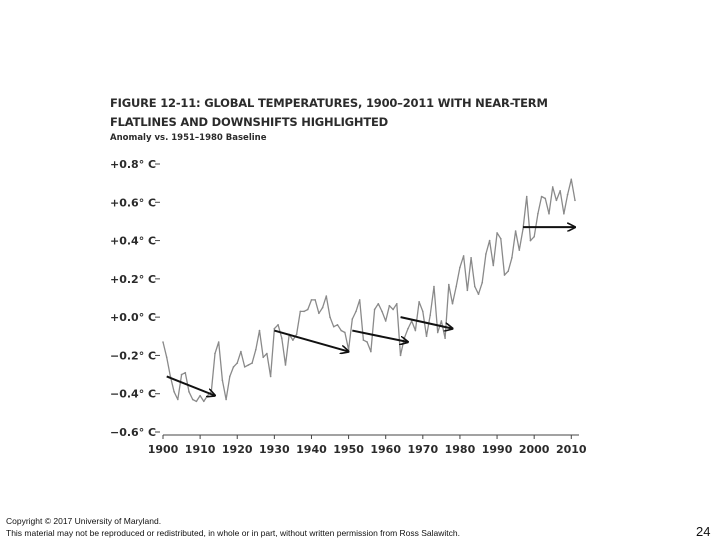 The height and width of the screenshot is (540, 720). I want to click on x-tick-label: 1940, so click(311, 449).